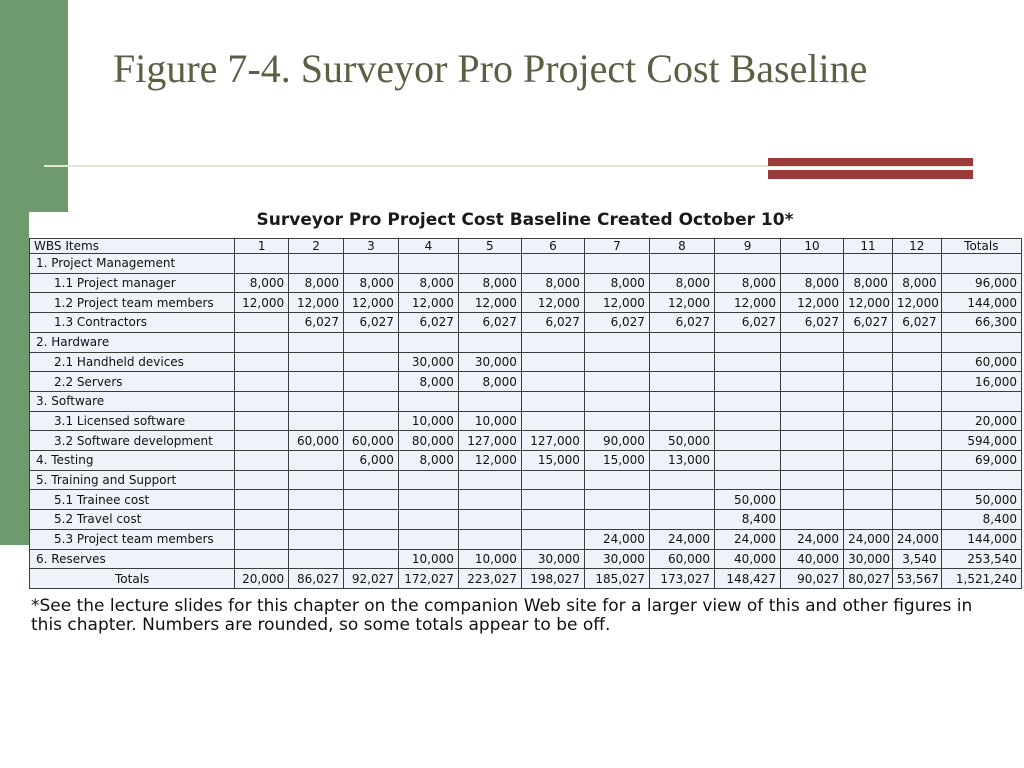 The height and width of the screenshot is (768, 1024). I want to click on month-value-cell: 198,027, so click(552, 578).